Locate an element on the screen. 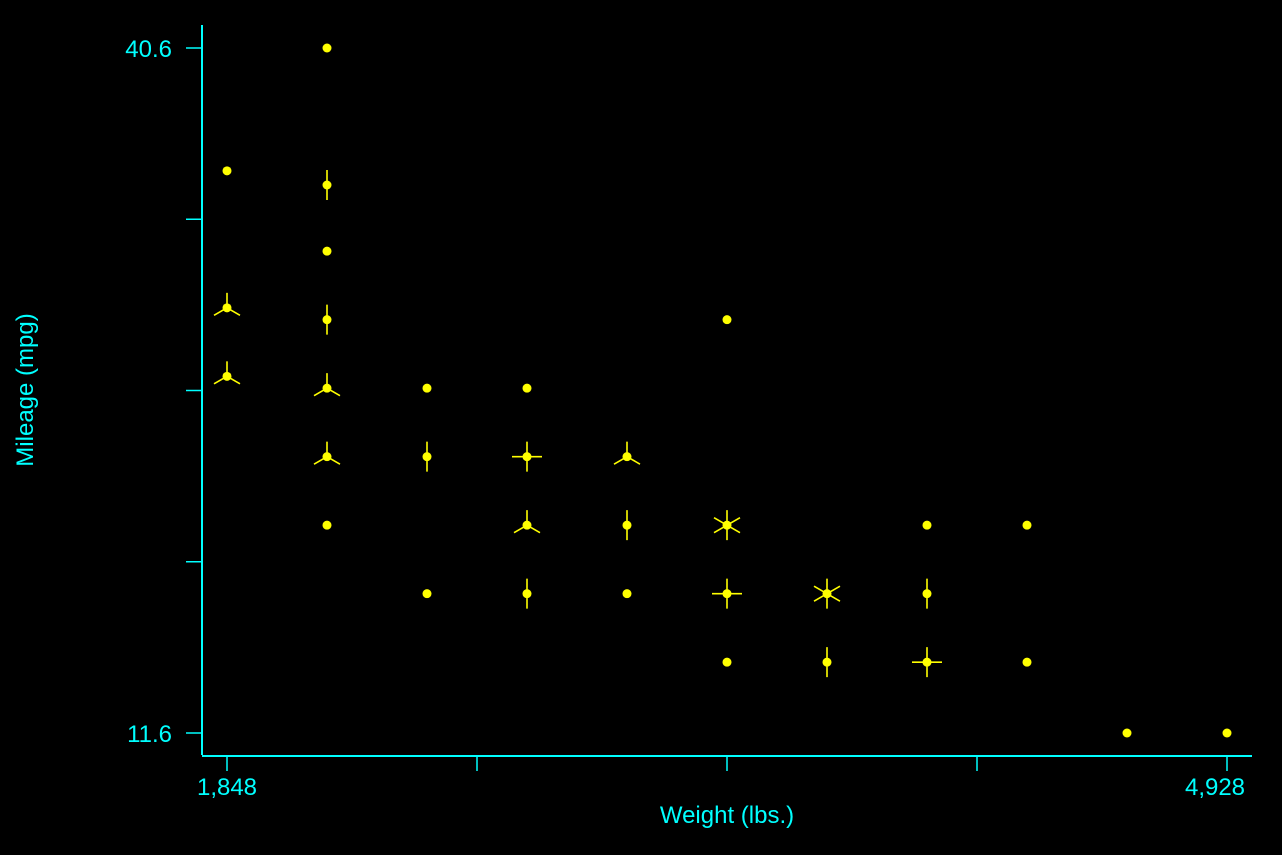 The height and width of the screenshot is (855, 1282). y-axis-title: Mileage (mpg) is located at coordinates (25, 389).